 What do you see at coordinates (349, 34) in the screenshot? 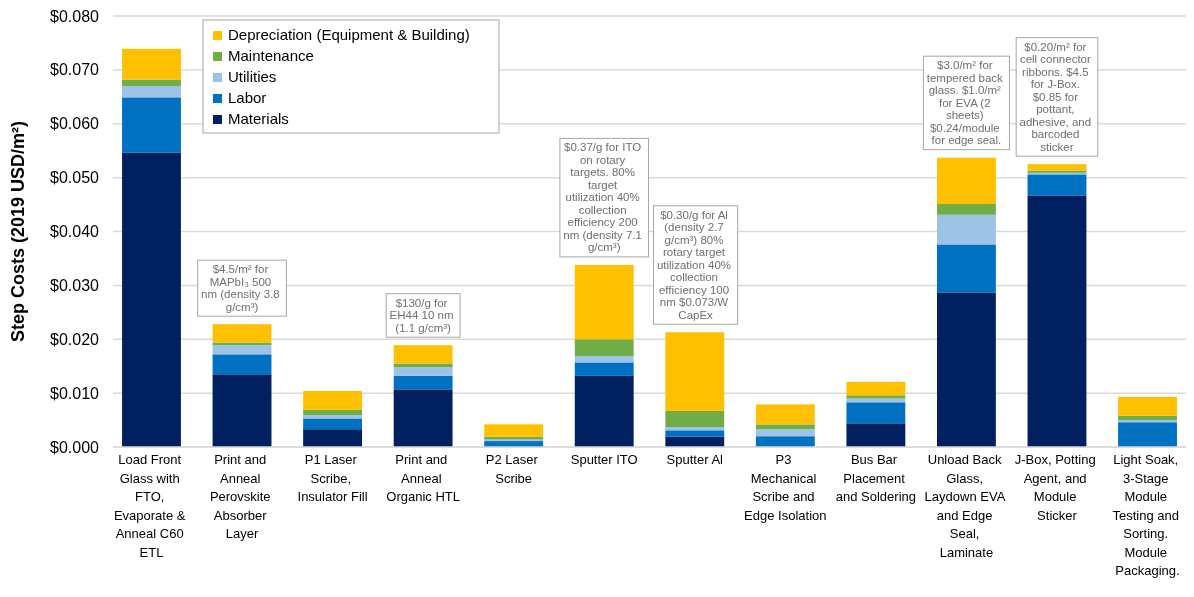
I see `legend-label: Depreciation (Equipment & Building)` at bounding box center [349, 34].